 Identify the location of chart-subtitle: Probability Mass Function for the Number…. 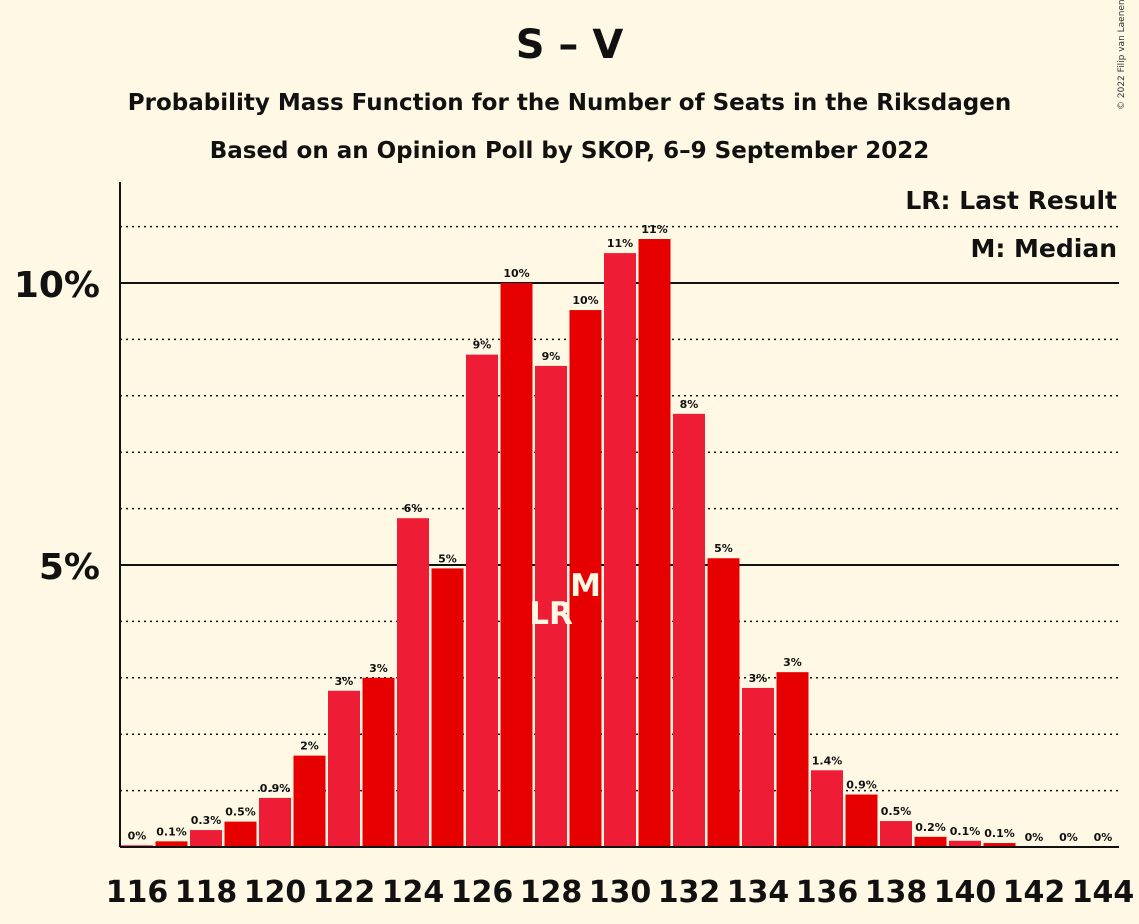
(569, 103).